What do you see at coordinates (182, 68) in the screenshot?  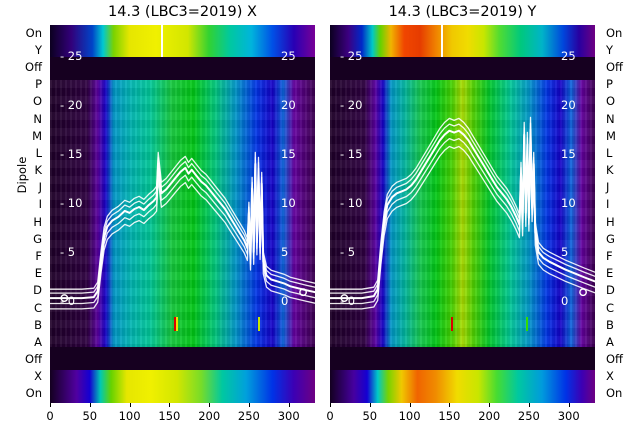 I see `upper-dark-gap-x` at bounding box center [182, 68].